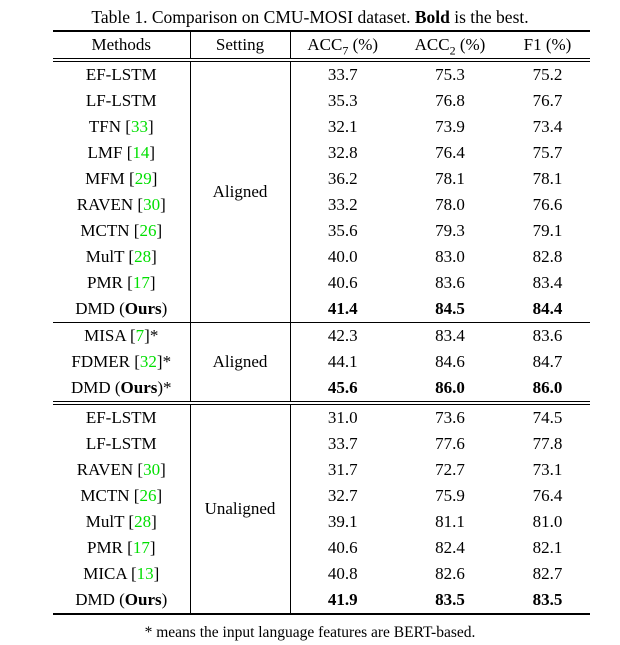  I want to click on value-cell: 76.4, so click(450, 152).